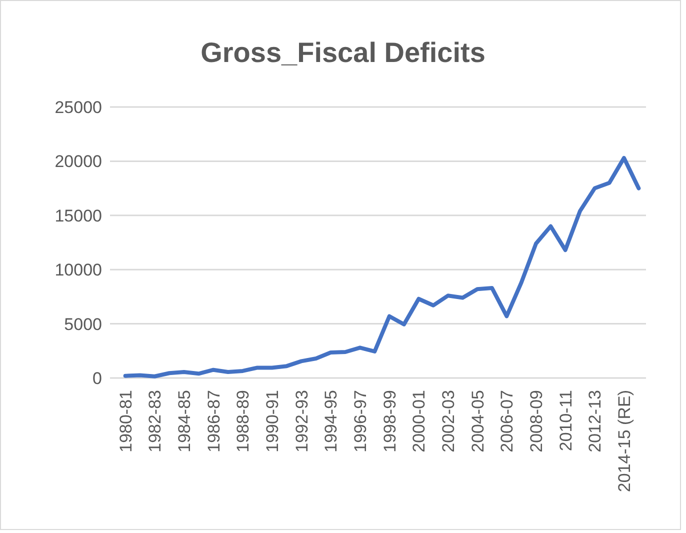 This screenshot has width=686, height=533. I want to click on y-tick-label: 0, so click(97, 378).